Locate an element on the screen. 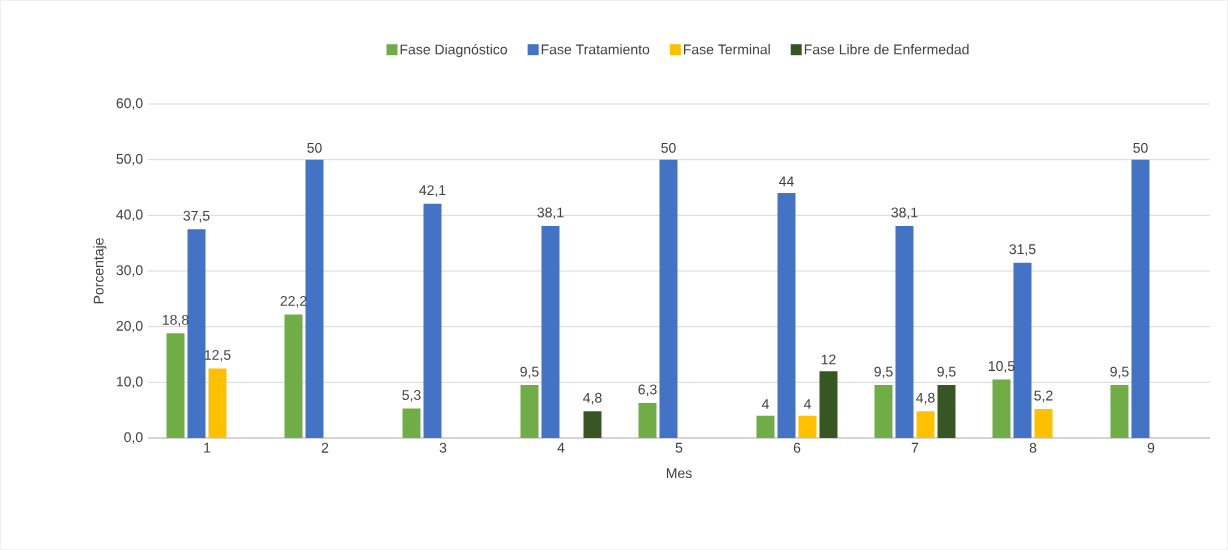 The height and width of the screenshot is (550, 1228). data-label: 6,3 is located at coordinates (647, 390).